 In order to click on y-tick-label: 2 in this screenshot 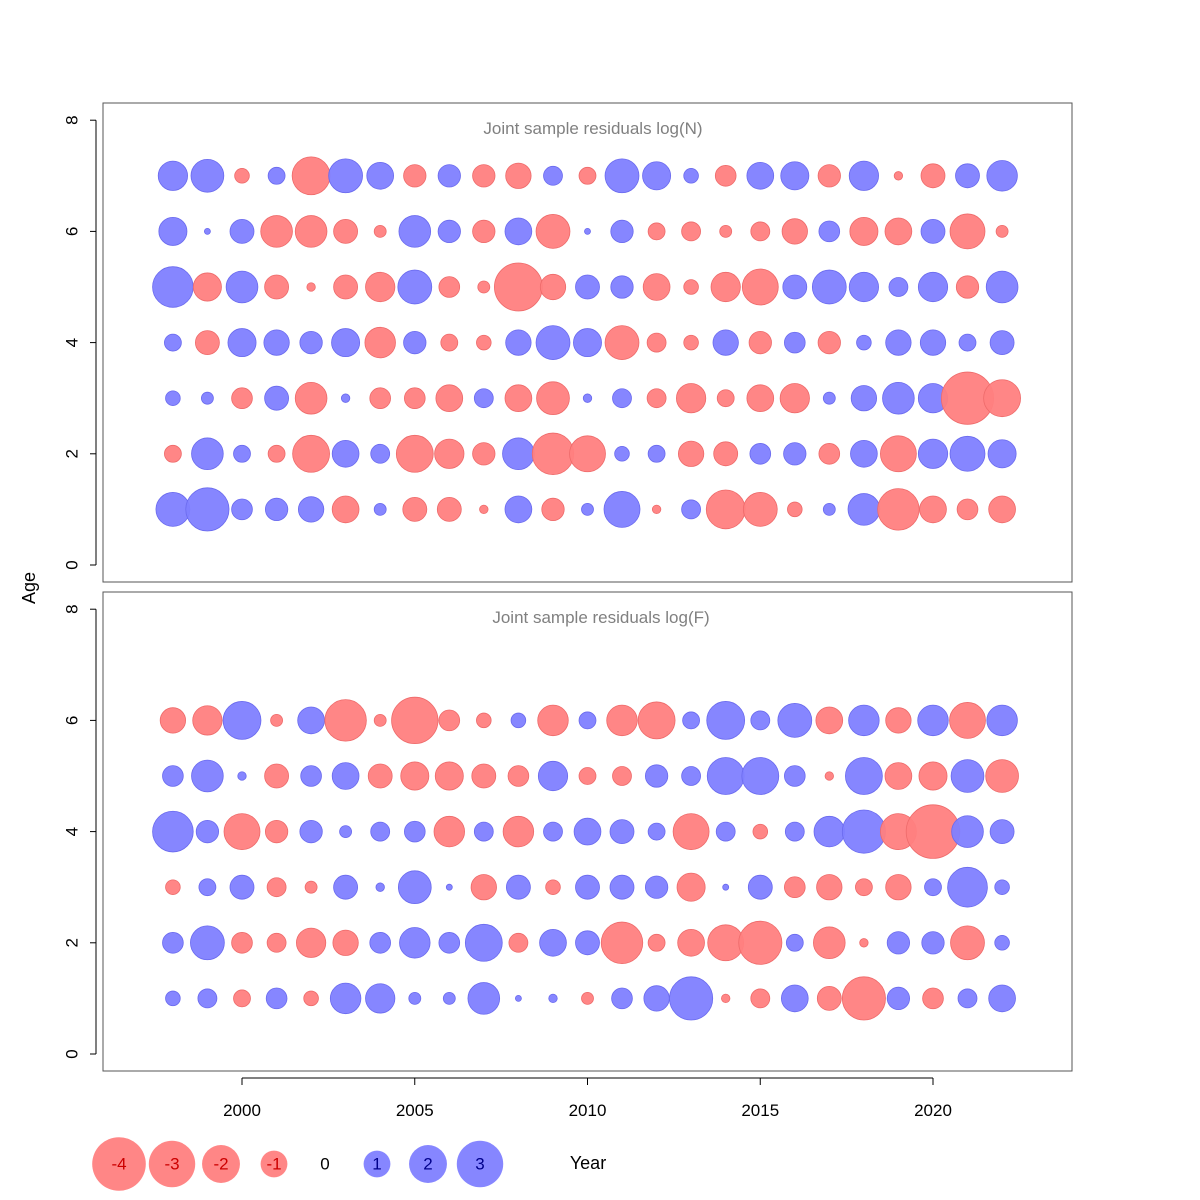, I will do `click(71, 453)`.